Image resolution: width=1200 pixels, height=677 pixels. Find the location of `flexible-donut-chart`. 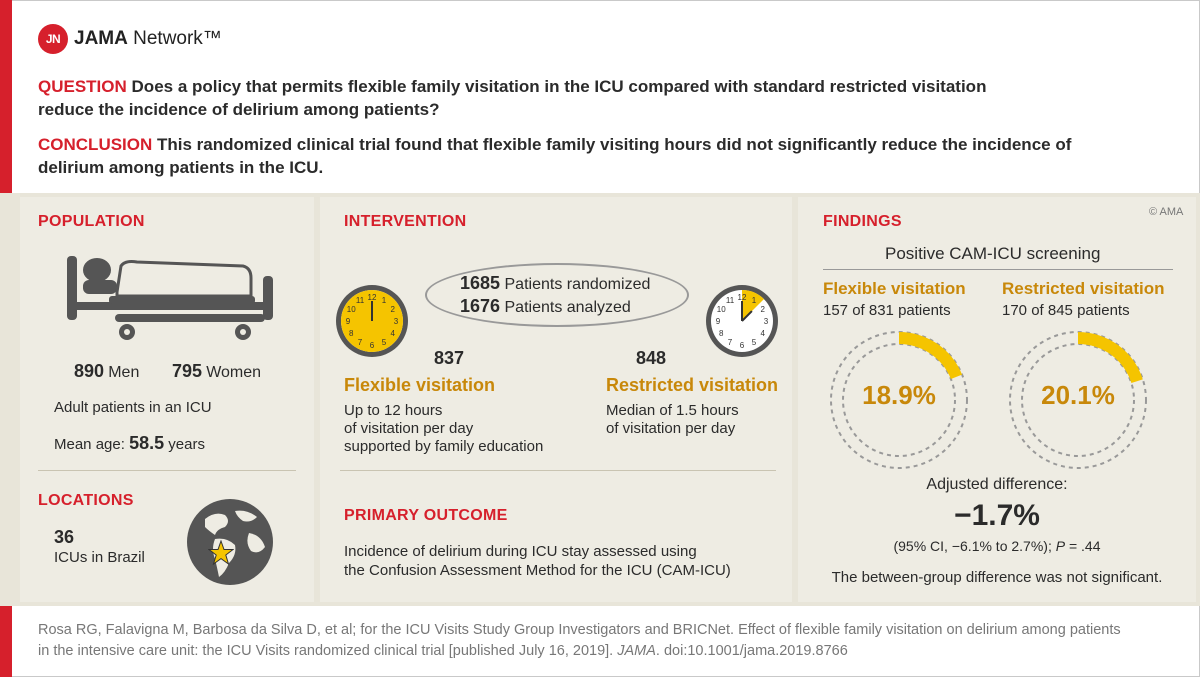

flexible-donut-chart is located at coordinates (899, 400).